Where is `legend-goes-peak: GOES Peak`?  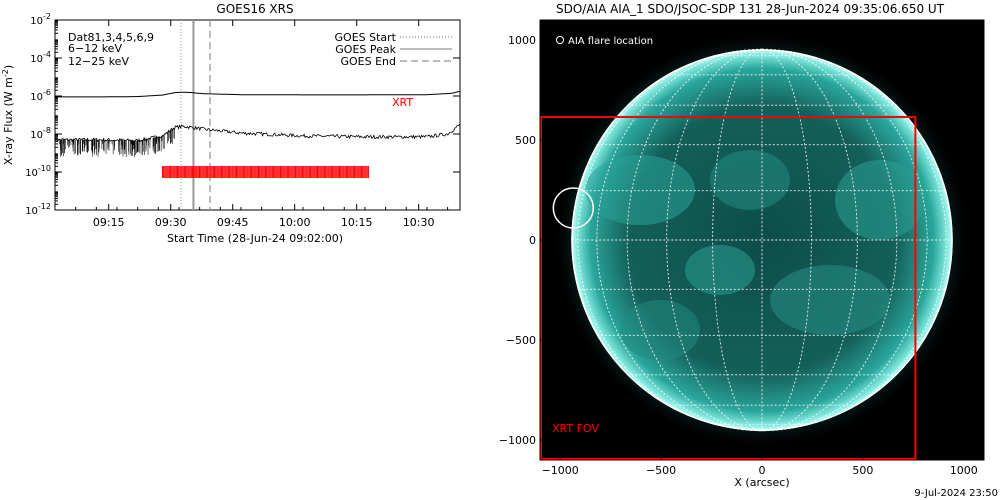
legend-goes-peak: GOES Peak is located at coordinates (365, 49).